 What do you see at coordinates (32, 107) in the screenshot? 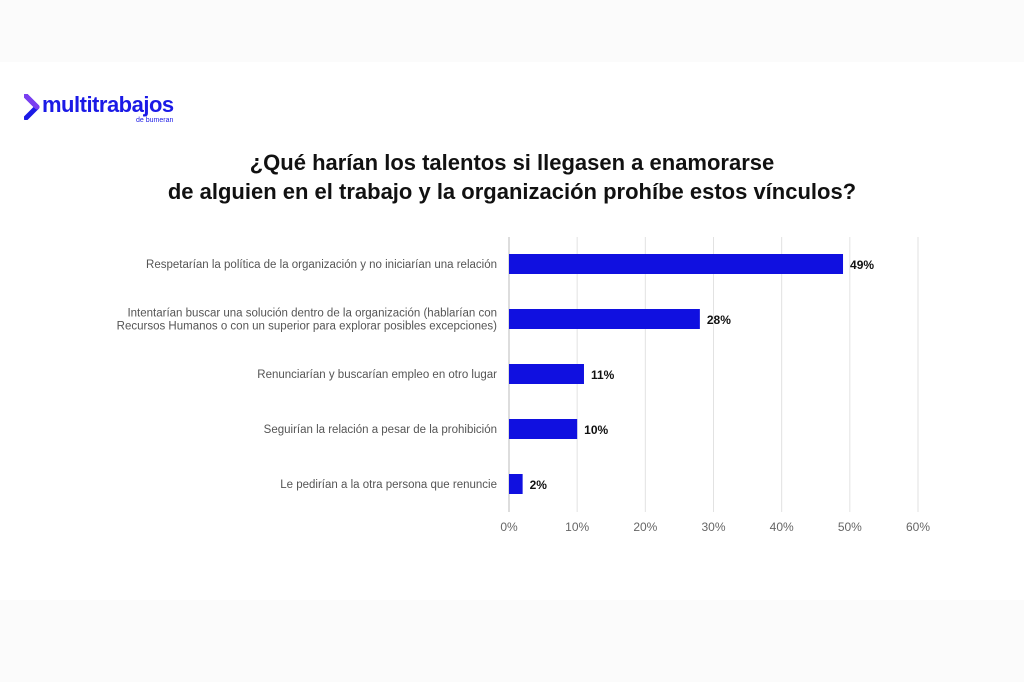
I see `chevron-logo-icon` at bounding box center [32, 107].